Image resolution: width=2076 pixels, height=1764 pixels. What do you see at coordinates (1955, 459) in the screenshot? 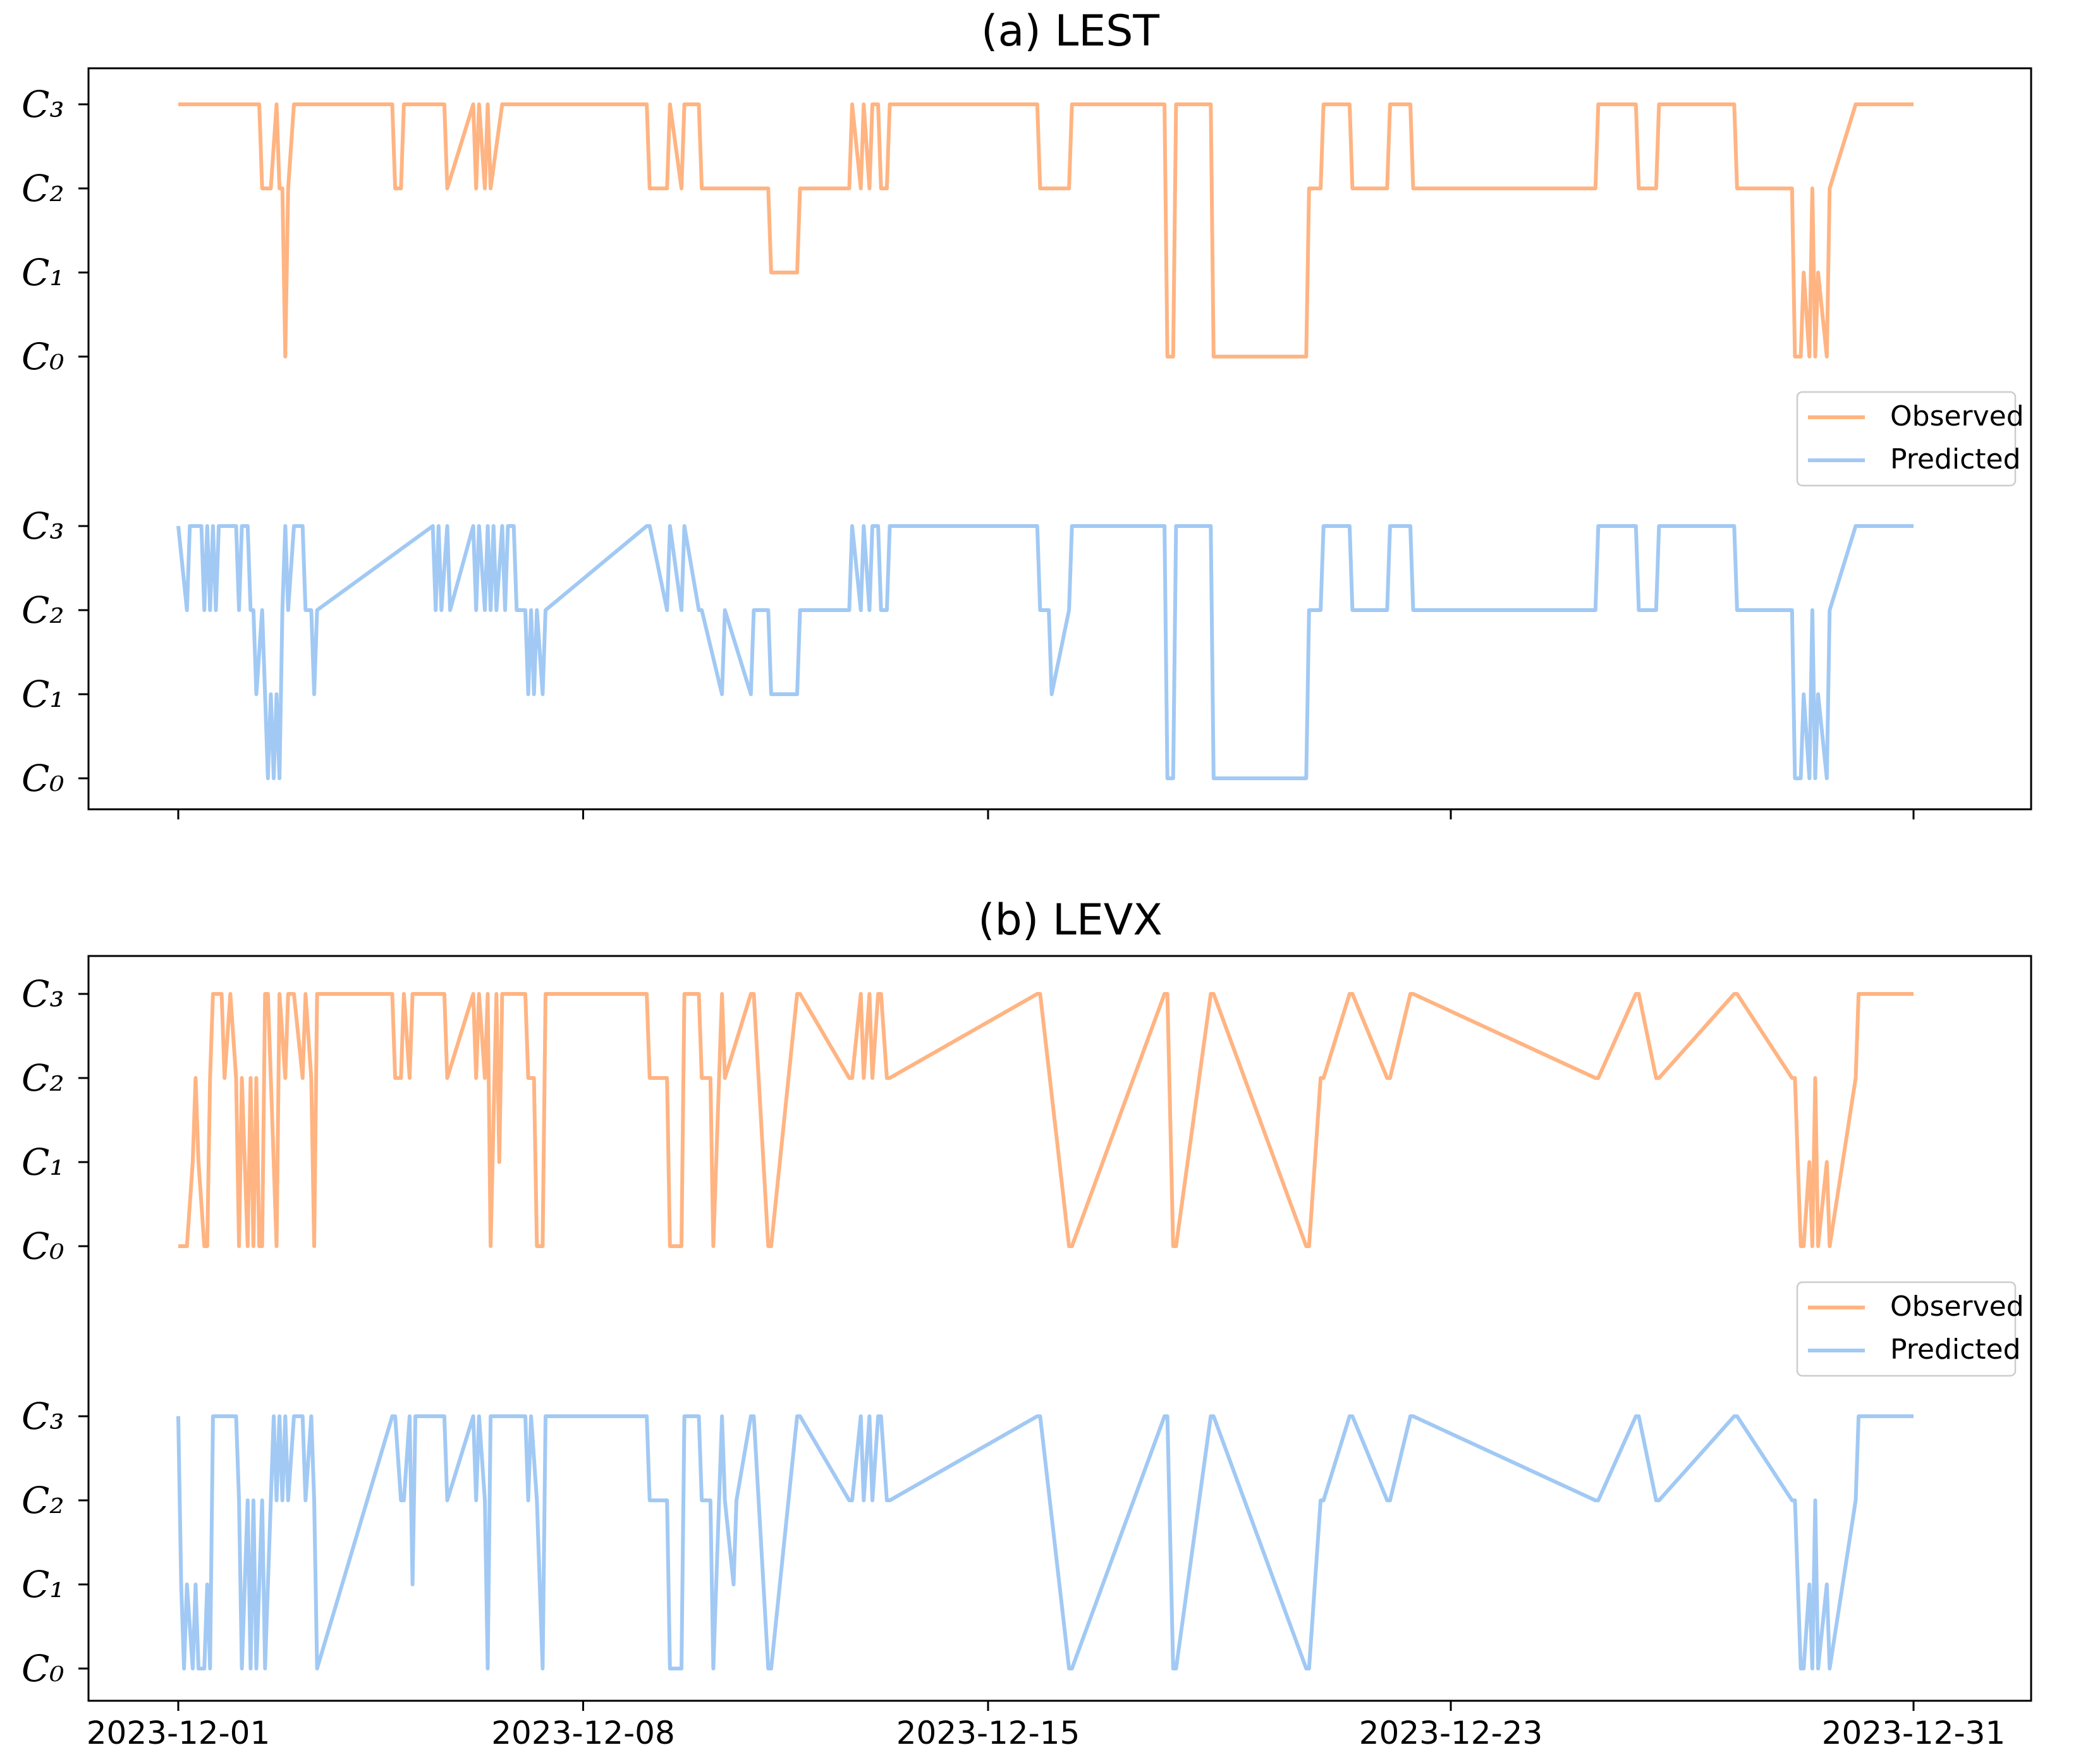
I see `panel-a-legend-predicted-label: Predicted` at bounding box center [1955, 459].